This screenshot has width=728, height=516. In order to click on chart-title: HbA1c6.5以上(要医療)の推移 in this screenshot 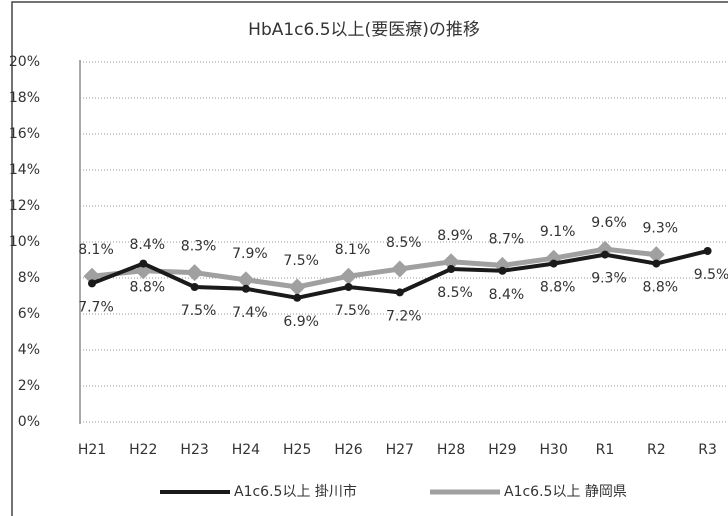, I will do `click(364, 30)`.